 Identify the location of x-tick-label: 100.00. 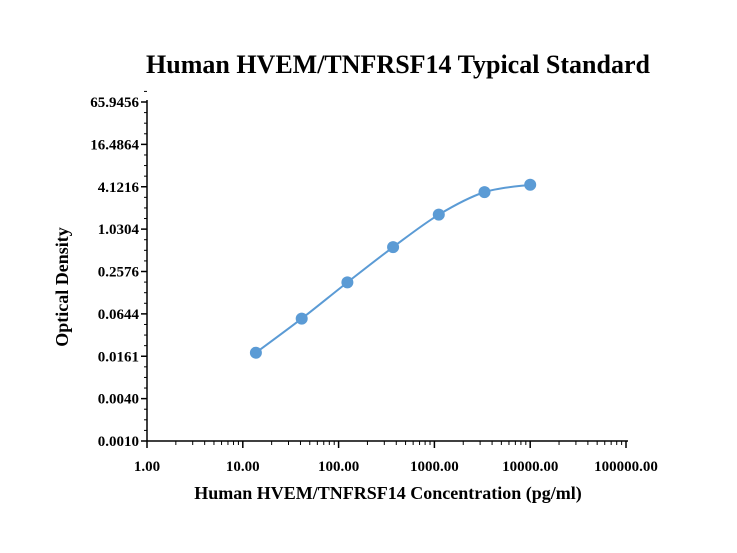
(338, 467).